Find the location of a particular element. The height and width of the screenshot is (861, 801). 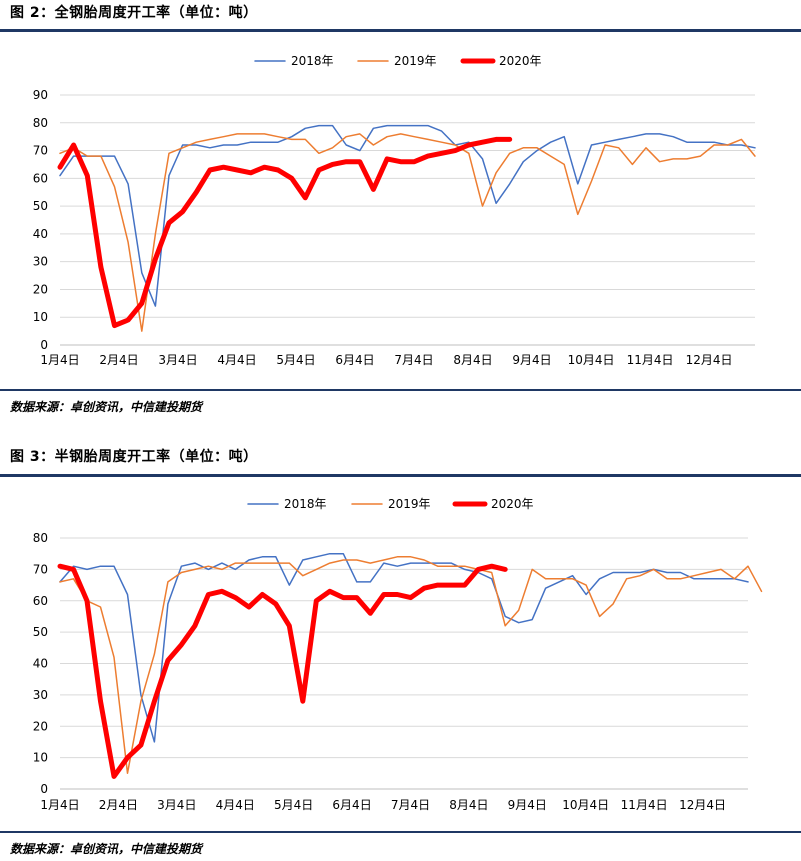

figure-3-source: 数据来源：卓创资讯，中信建投期货 is located at coordinates (106, 849).